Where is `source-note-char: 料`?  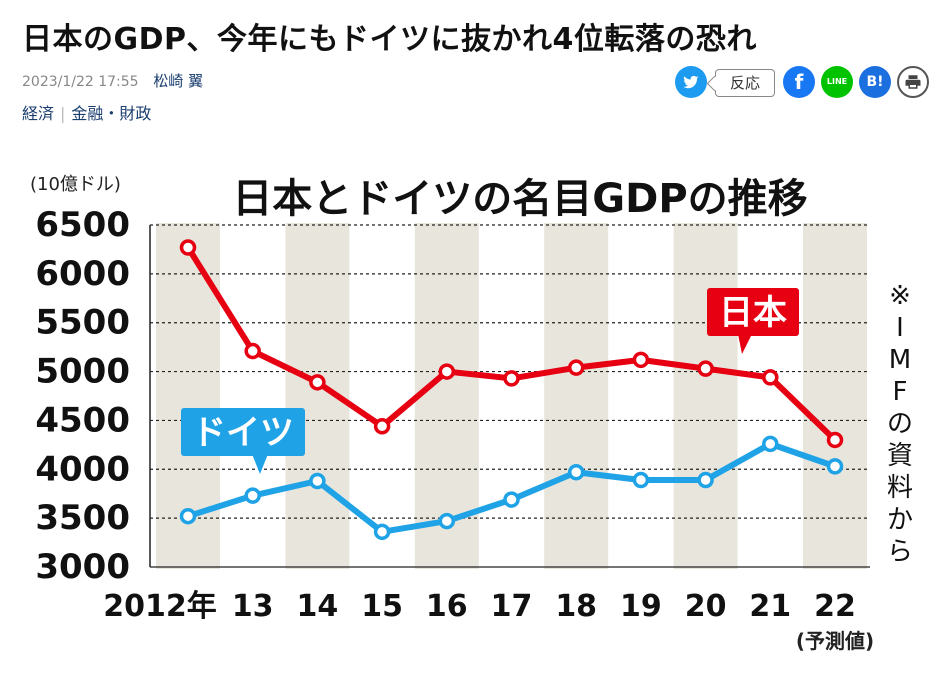 source-note-char: 料 is located at coordinates (900, 488).